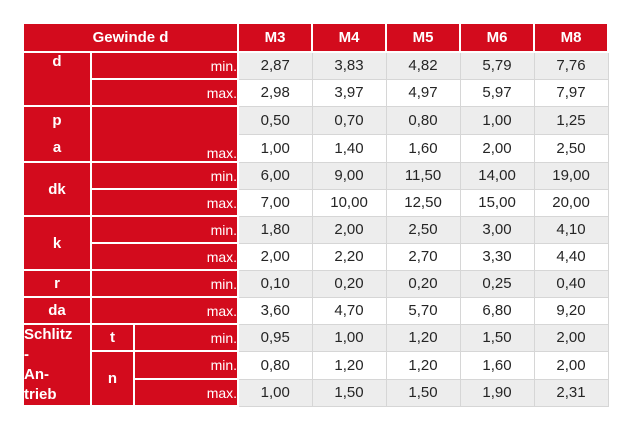  Describe the element at coordinates (423, 37) in the screenshot. I see `header-cell-m5: M5` at that location.